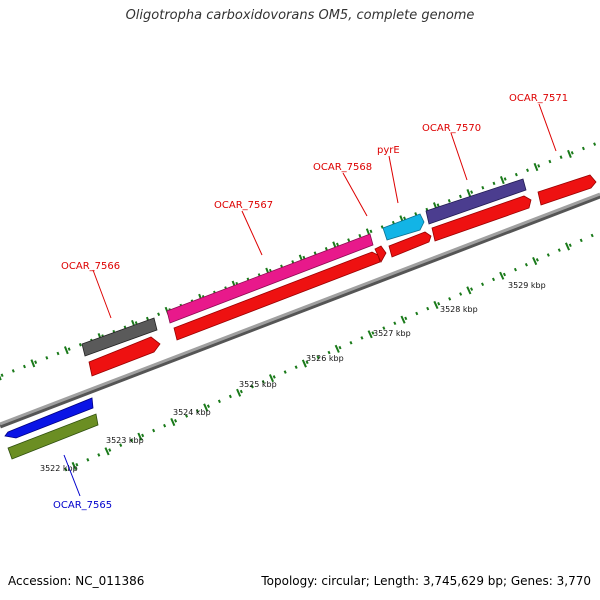 Image resolution: width=600 pixels, height=600 pixels. I want to click on scale-label: 3528 kbp, so click(459, 309).